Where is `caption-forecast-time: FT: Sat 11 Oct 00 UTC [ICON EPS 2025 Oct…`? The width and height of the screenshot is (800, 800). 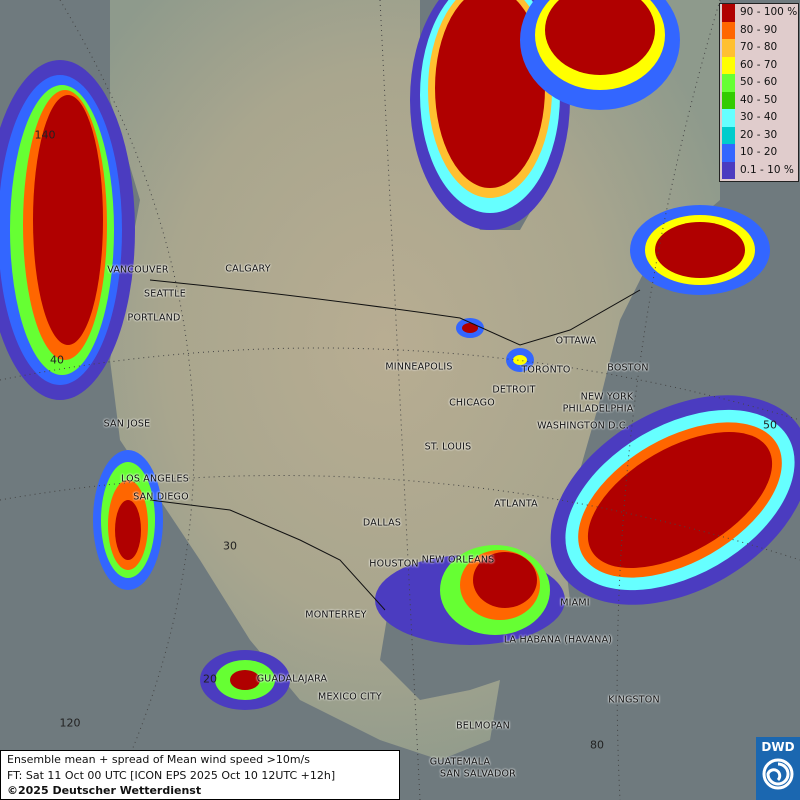
caption-forecast-time: FT: Sat 11 Oct 00 UTC [ICON EPS 2025 Oct… is located at coordinates (171, 775).